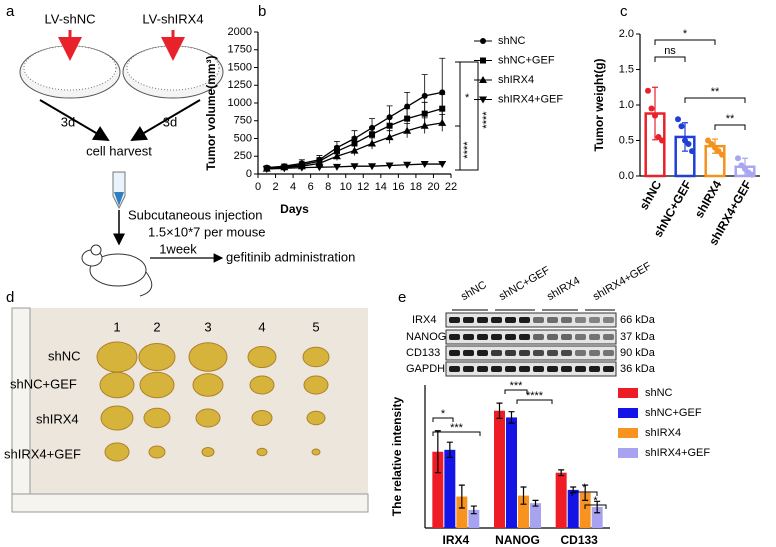  I want to click on ruler, so click(21, 410).